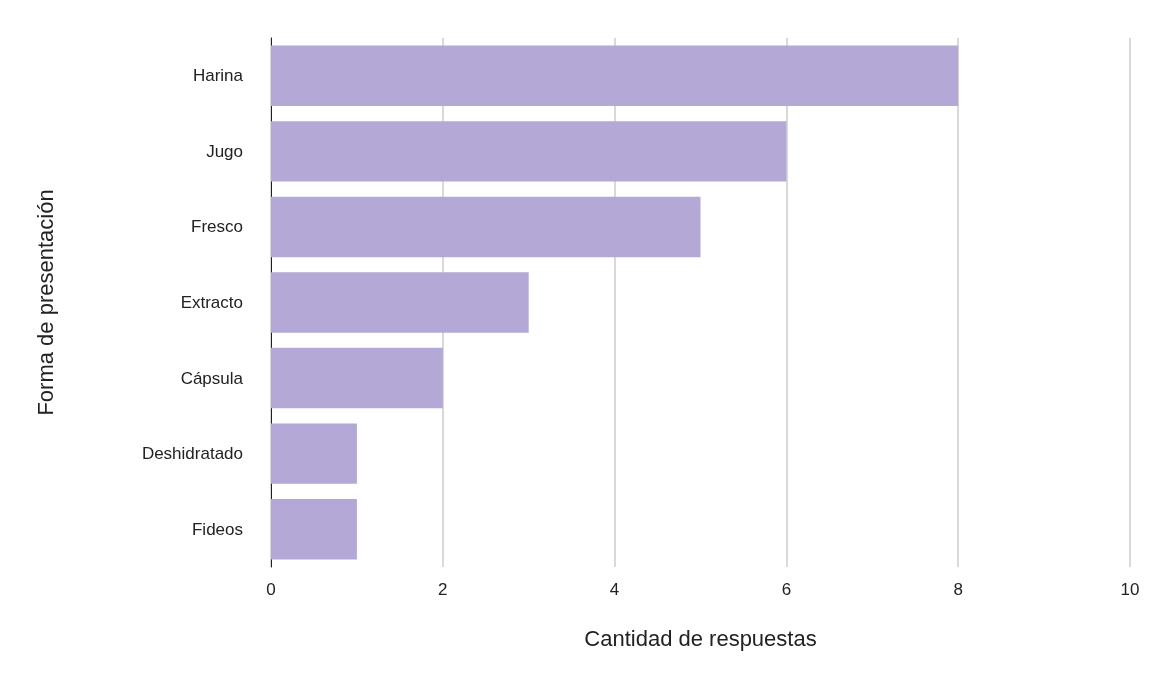 The height and width of the screenshot is (681, 1158). What do you see at coordinates (218, 76) in the screenshot?
I see `y-tick-label: Harina` at bounding box center [218, 76].